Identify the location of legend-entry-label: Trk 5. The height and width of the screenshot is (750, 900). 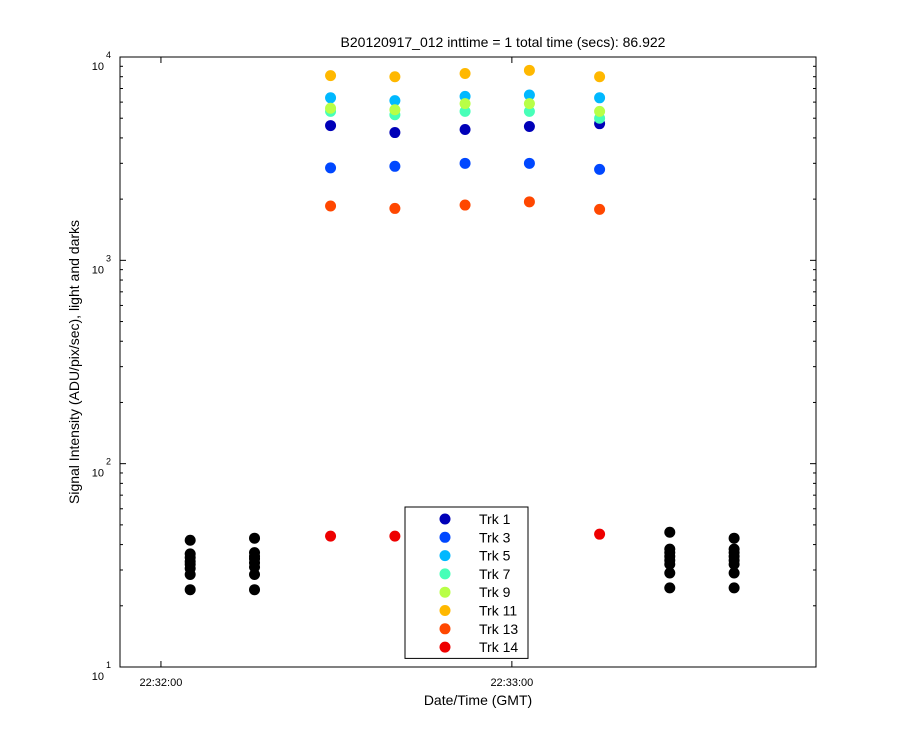
(495, 556).